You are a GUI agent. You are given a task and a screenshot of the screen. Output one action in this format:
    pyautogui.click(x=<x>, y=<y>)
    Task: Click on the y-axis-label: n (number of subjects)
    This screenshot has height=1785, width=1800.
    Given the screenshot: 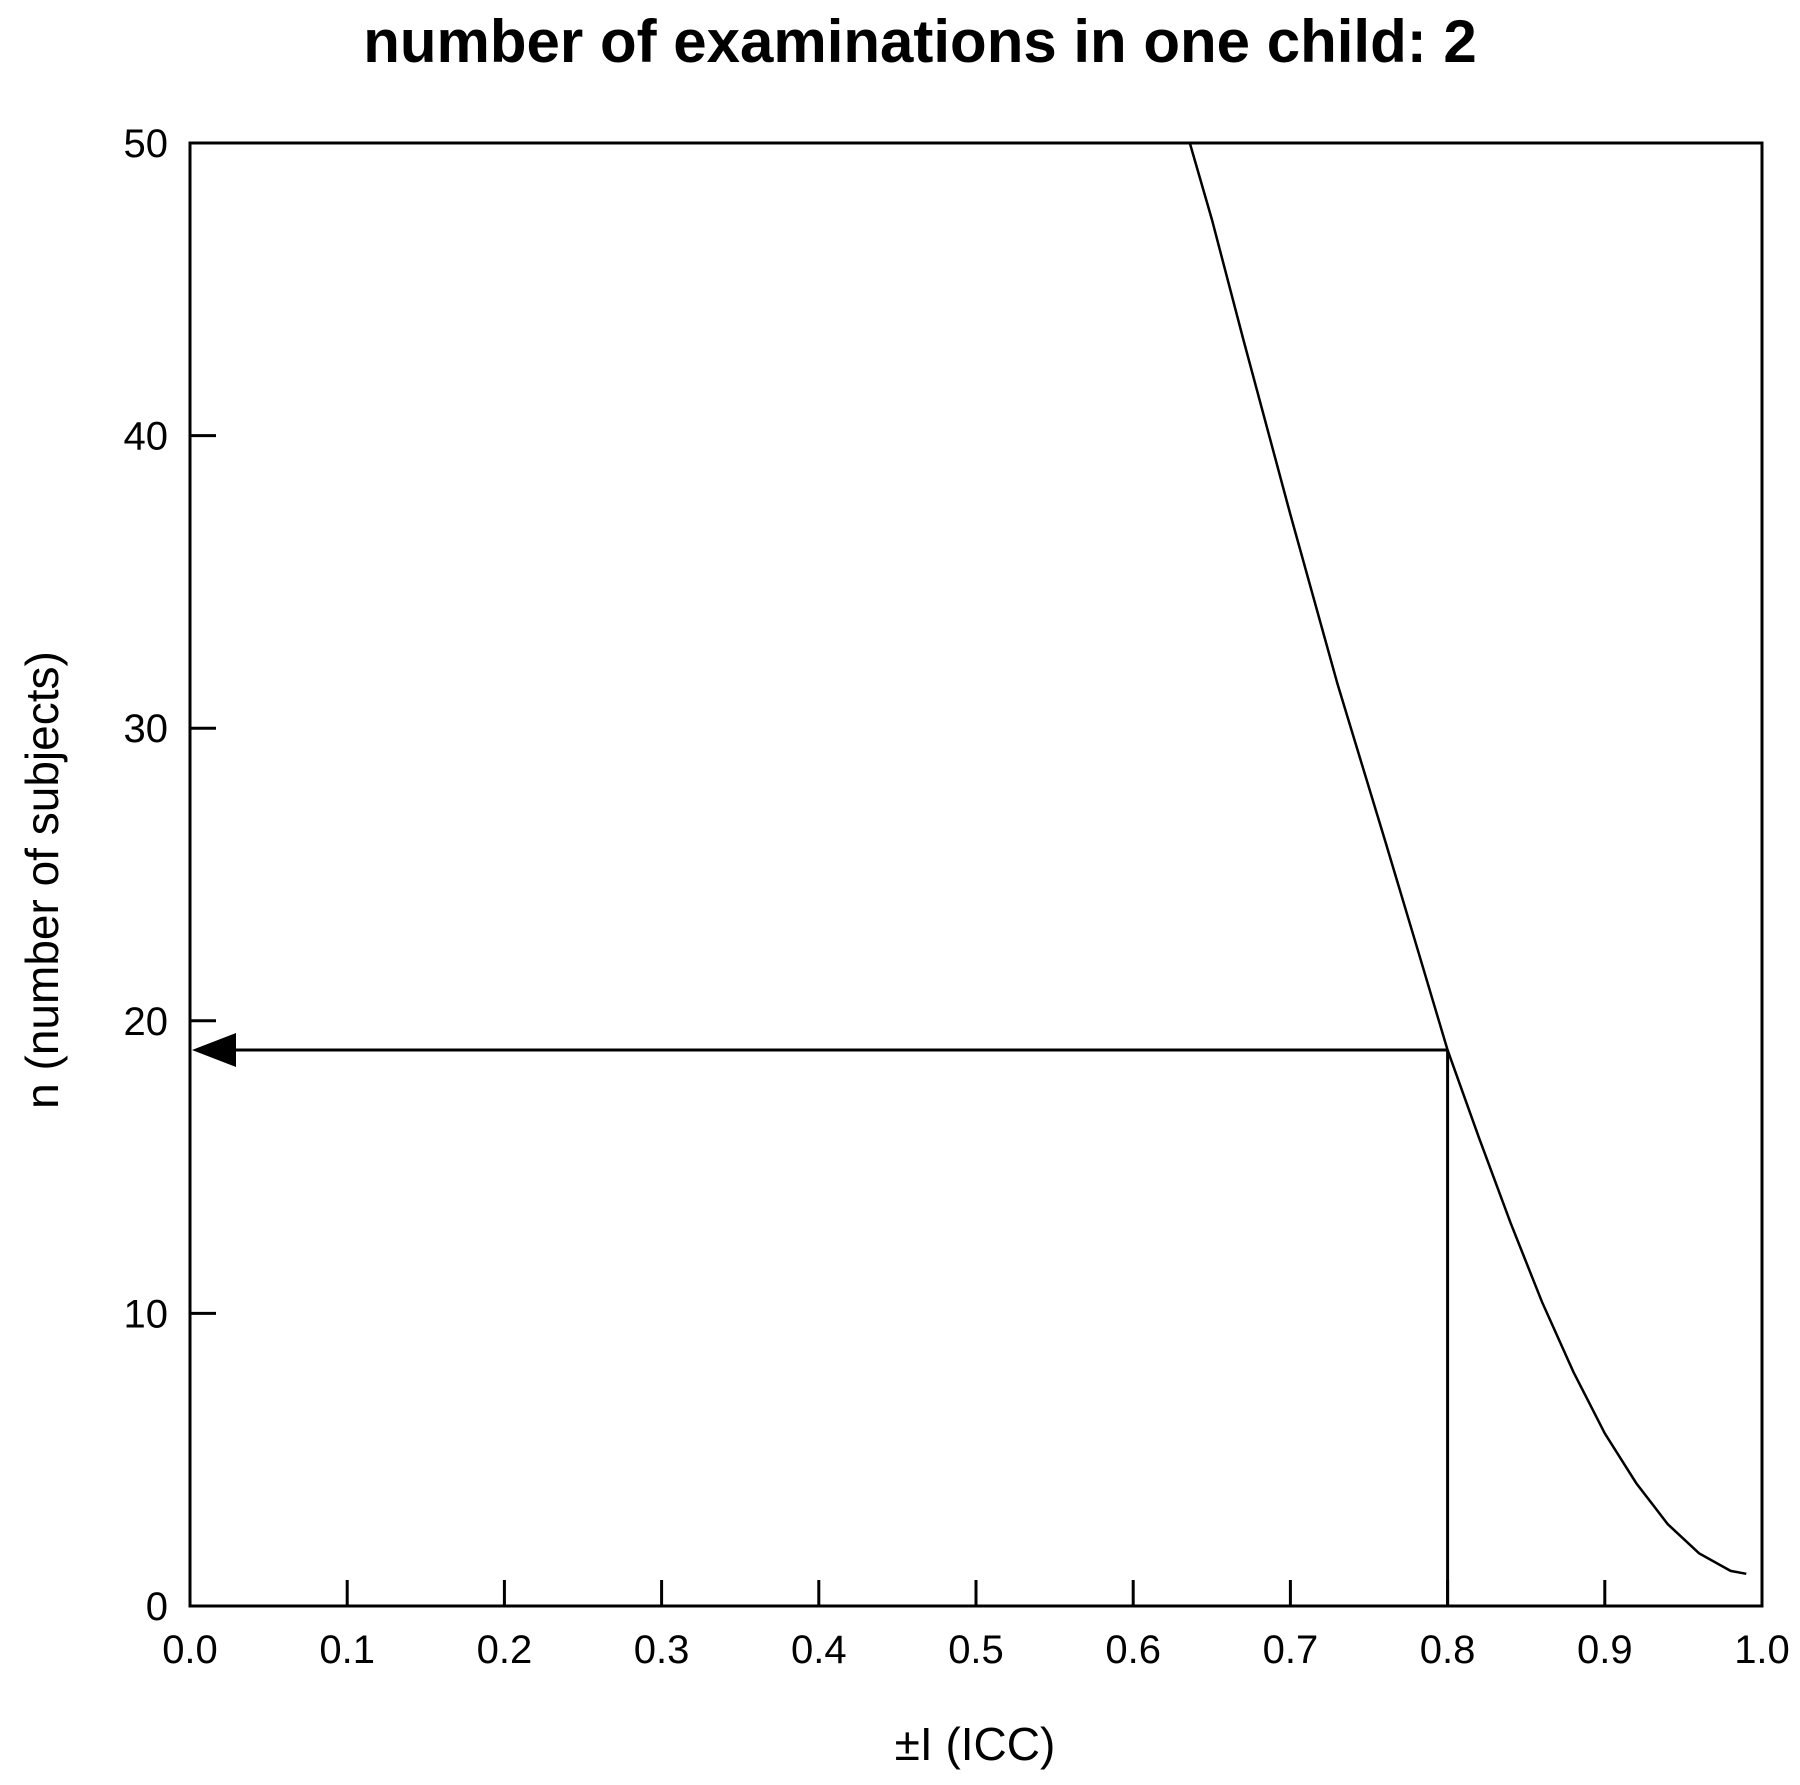 What is the action you would take?
    pyautogui.click(x=42, y=880)
    